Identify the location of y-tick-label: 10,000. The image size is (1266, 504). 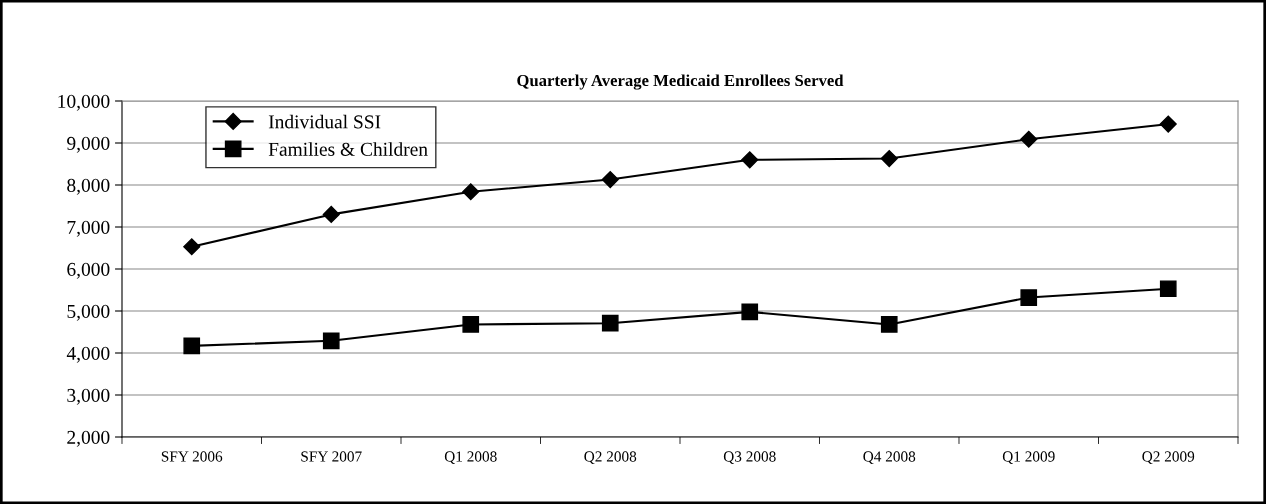
(84, 102).